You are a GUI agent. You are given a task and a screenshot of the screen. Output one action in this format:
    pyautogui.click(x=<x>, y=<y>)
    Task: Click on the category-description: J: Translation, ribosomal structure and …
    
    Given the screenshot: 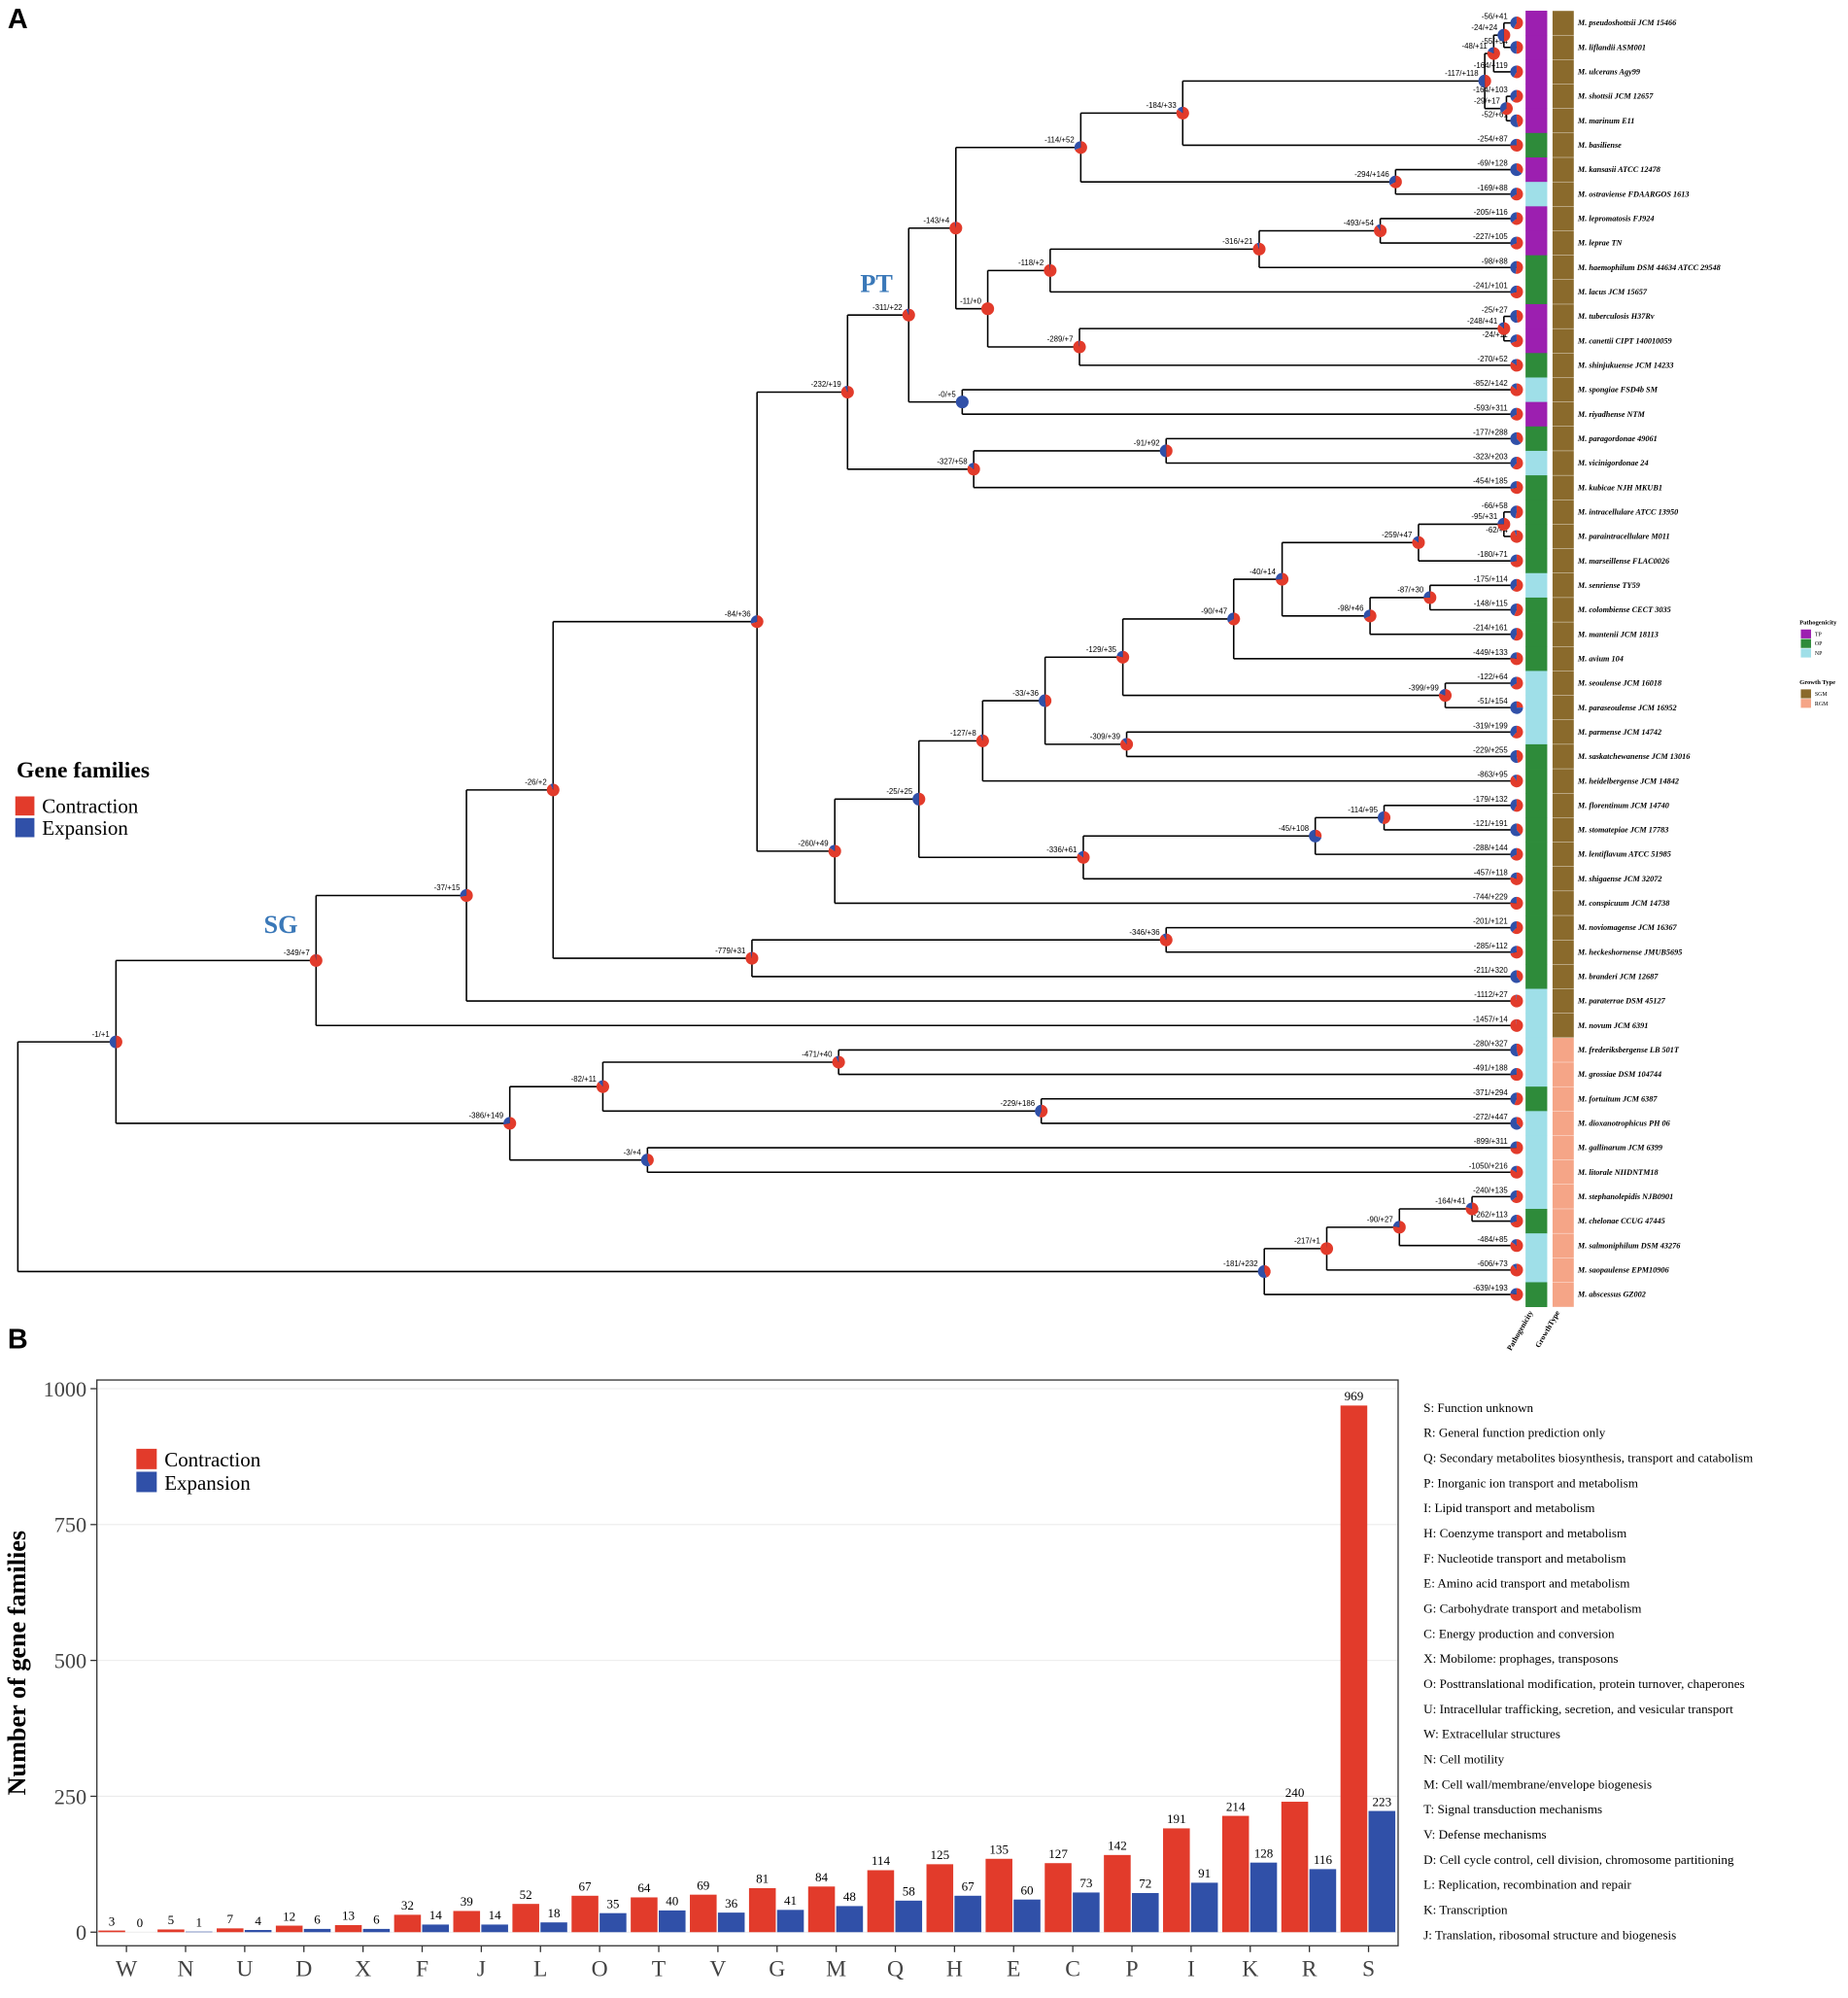 What is the action you would take?
    pyautogui.click(x=1549, y=1934)
    